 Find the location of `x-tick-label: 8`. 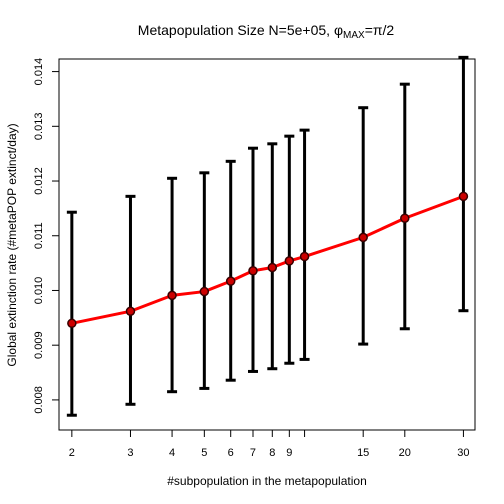

x-tick-label: 8 is located at coordinates (272, 453).